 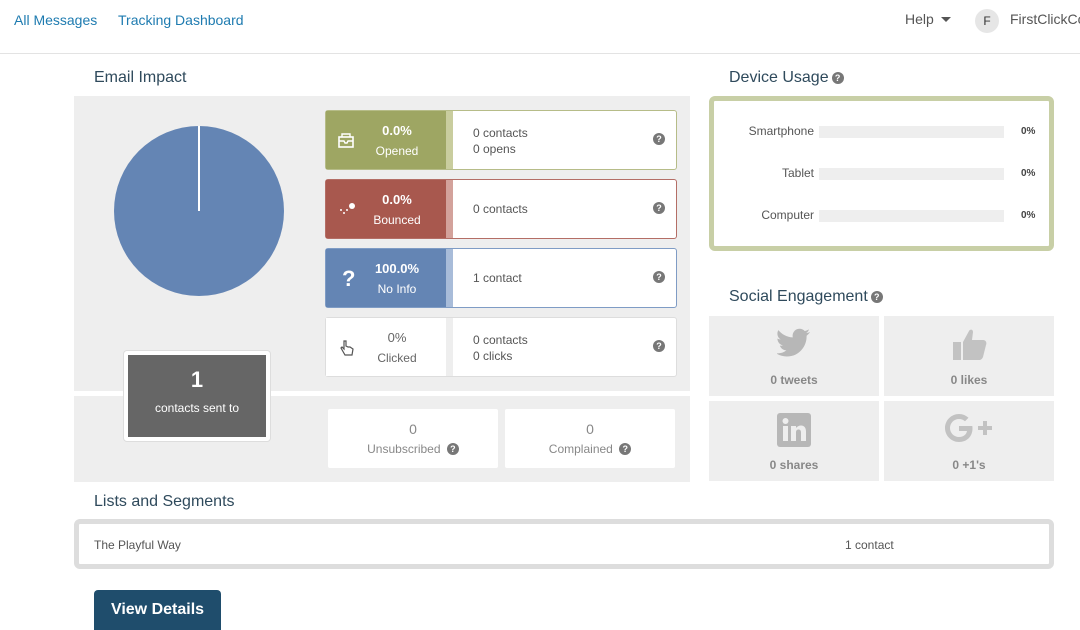 I want to click on bounced-percent: 0.0%, so click(x=397, y=199).